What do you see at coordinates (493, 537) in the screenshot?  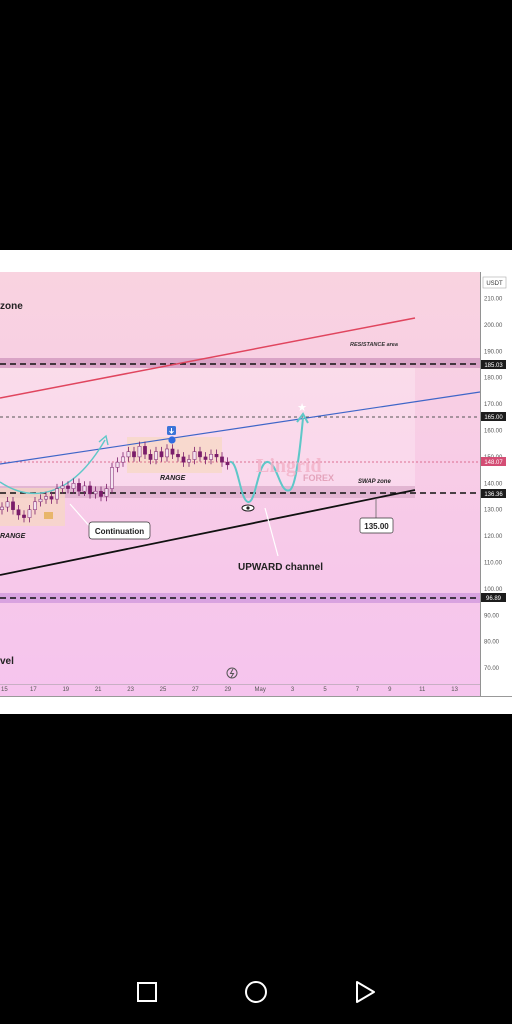 I see `price-tick-label: 120.00` at bounding box center [493, 537].